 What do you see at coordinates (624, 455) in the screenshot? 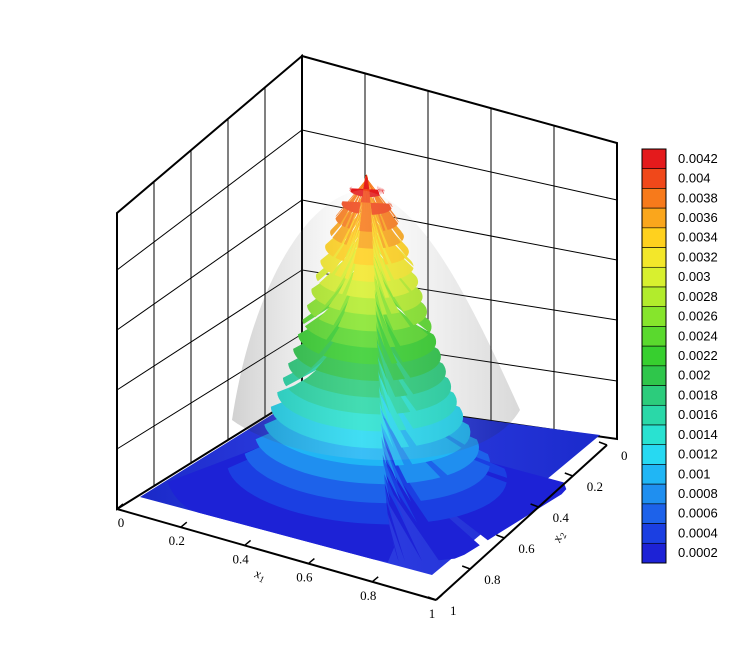
I see `y-tick-label: 0` at bounding box center [624, 455].